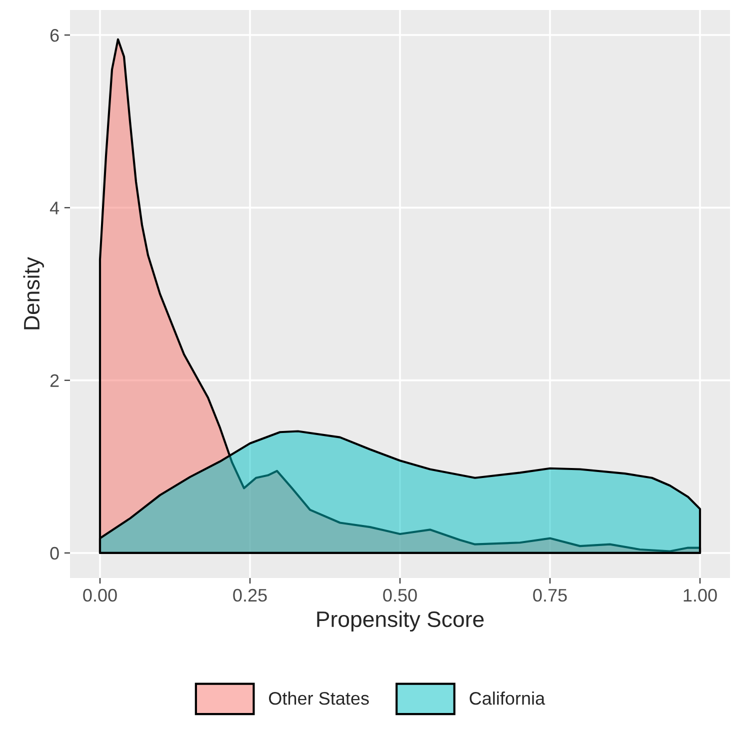 The width and height of the screenshot is (741, 734). I want to click on y-tick-label: 2, so click(54, 380).